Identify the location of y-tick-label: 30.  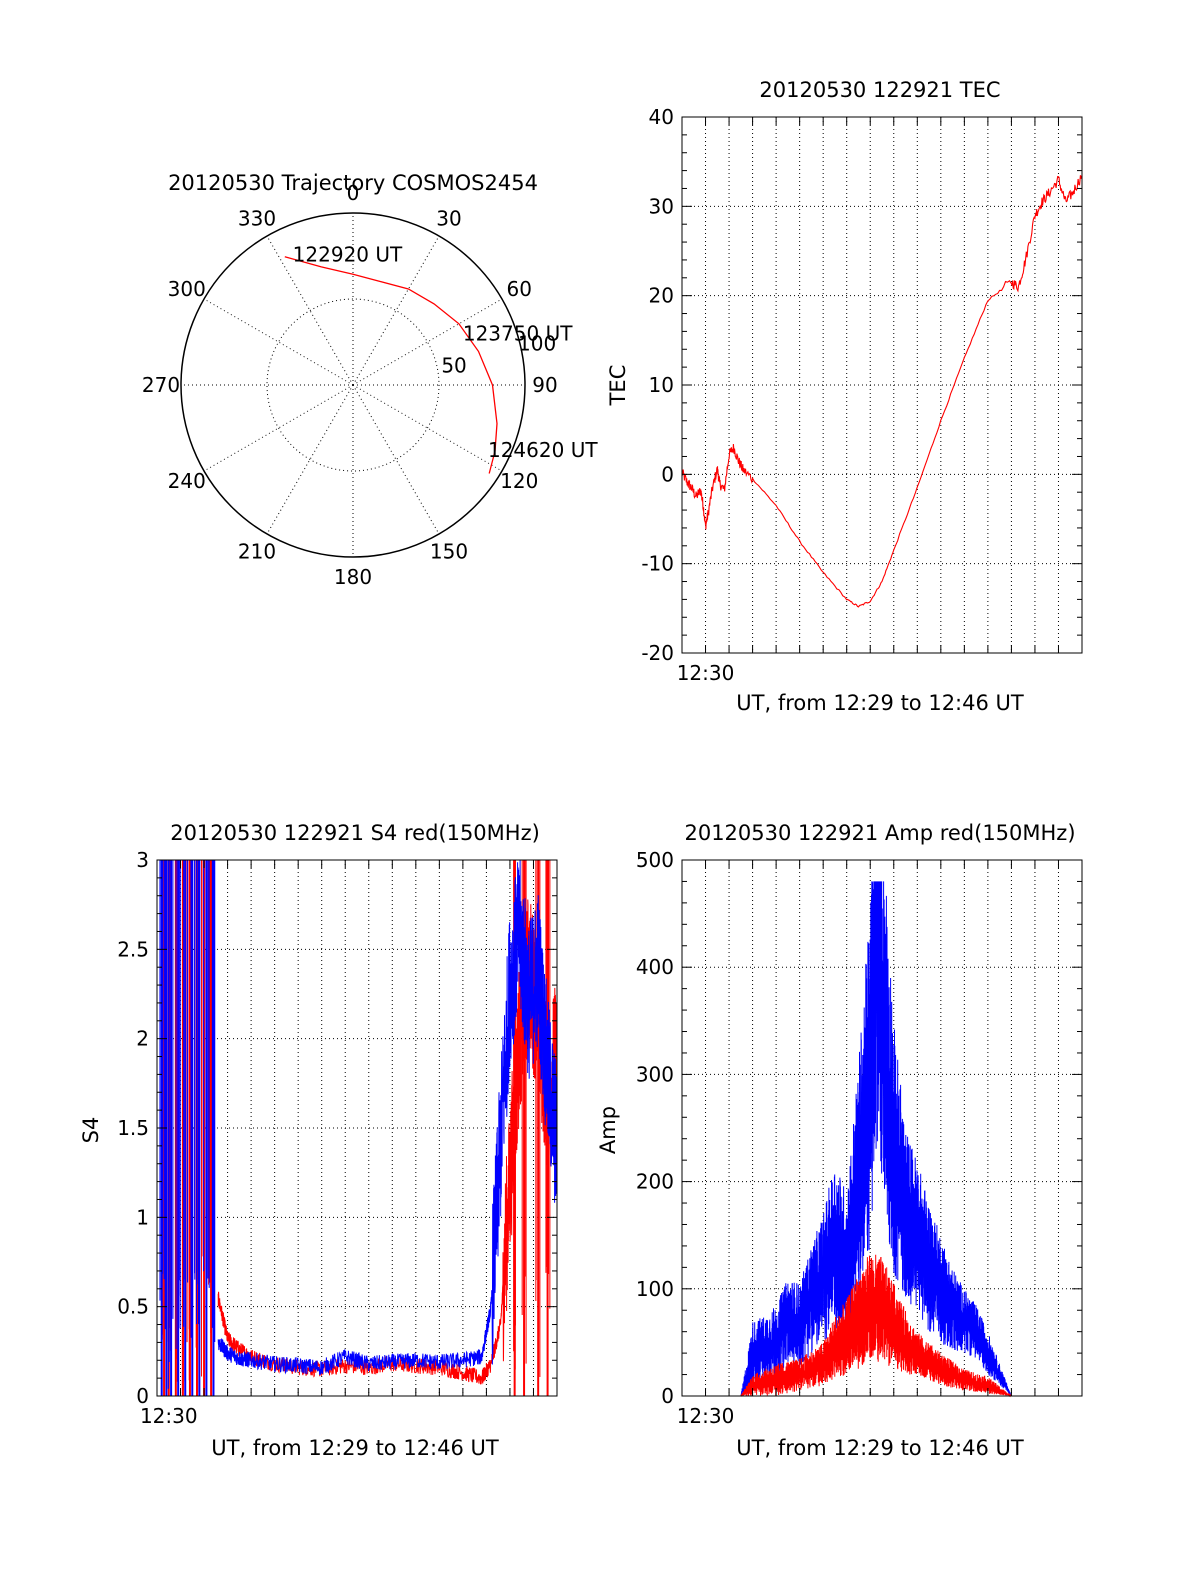
(661, 206).